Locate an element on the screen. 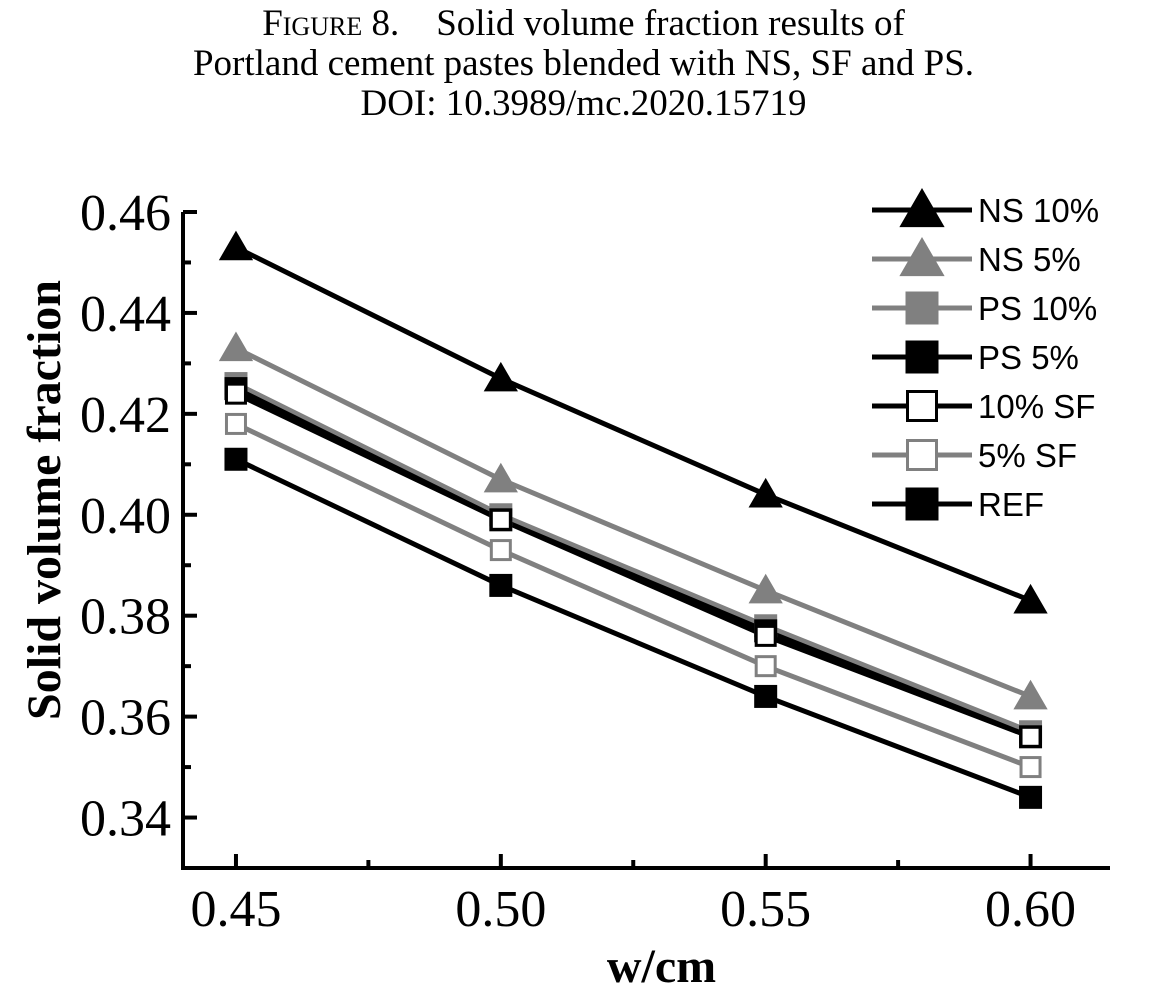  legend-label: PS 10% is located at coordinates (1037, 308).